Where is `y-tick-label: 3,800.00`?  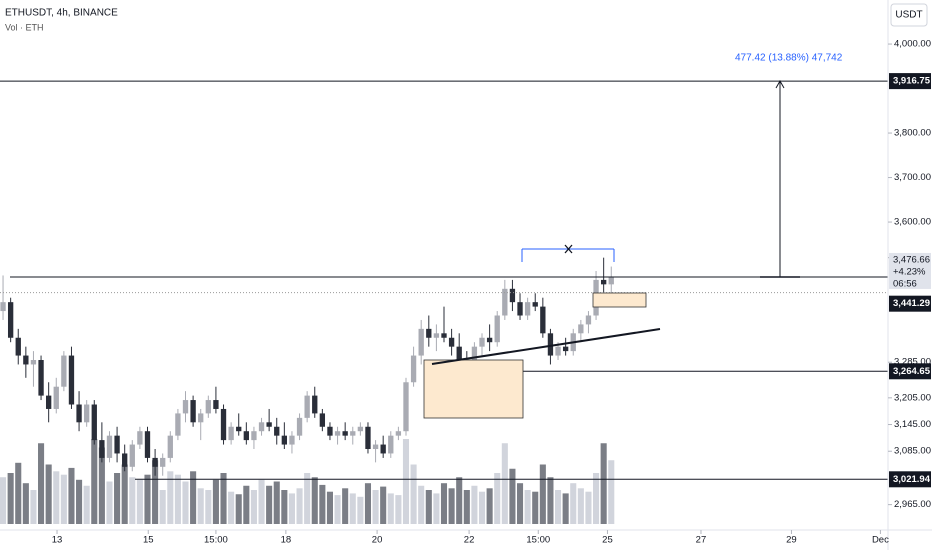
y-tick-label: 3,800.00 is located at coordinates (912, 133).